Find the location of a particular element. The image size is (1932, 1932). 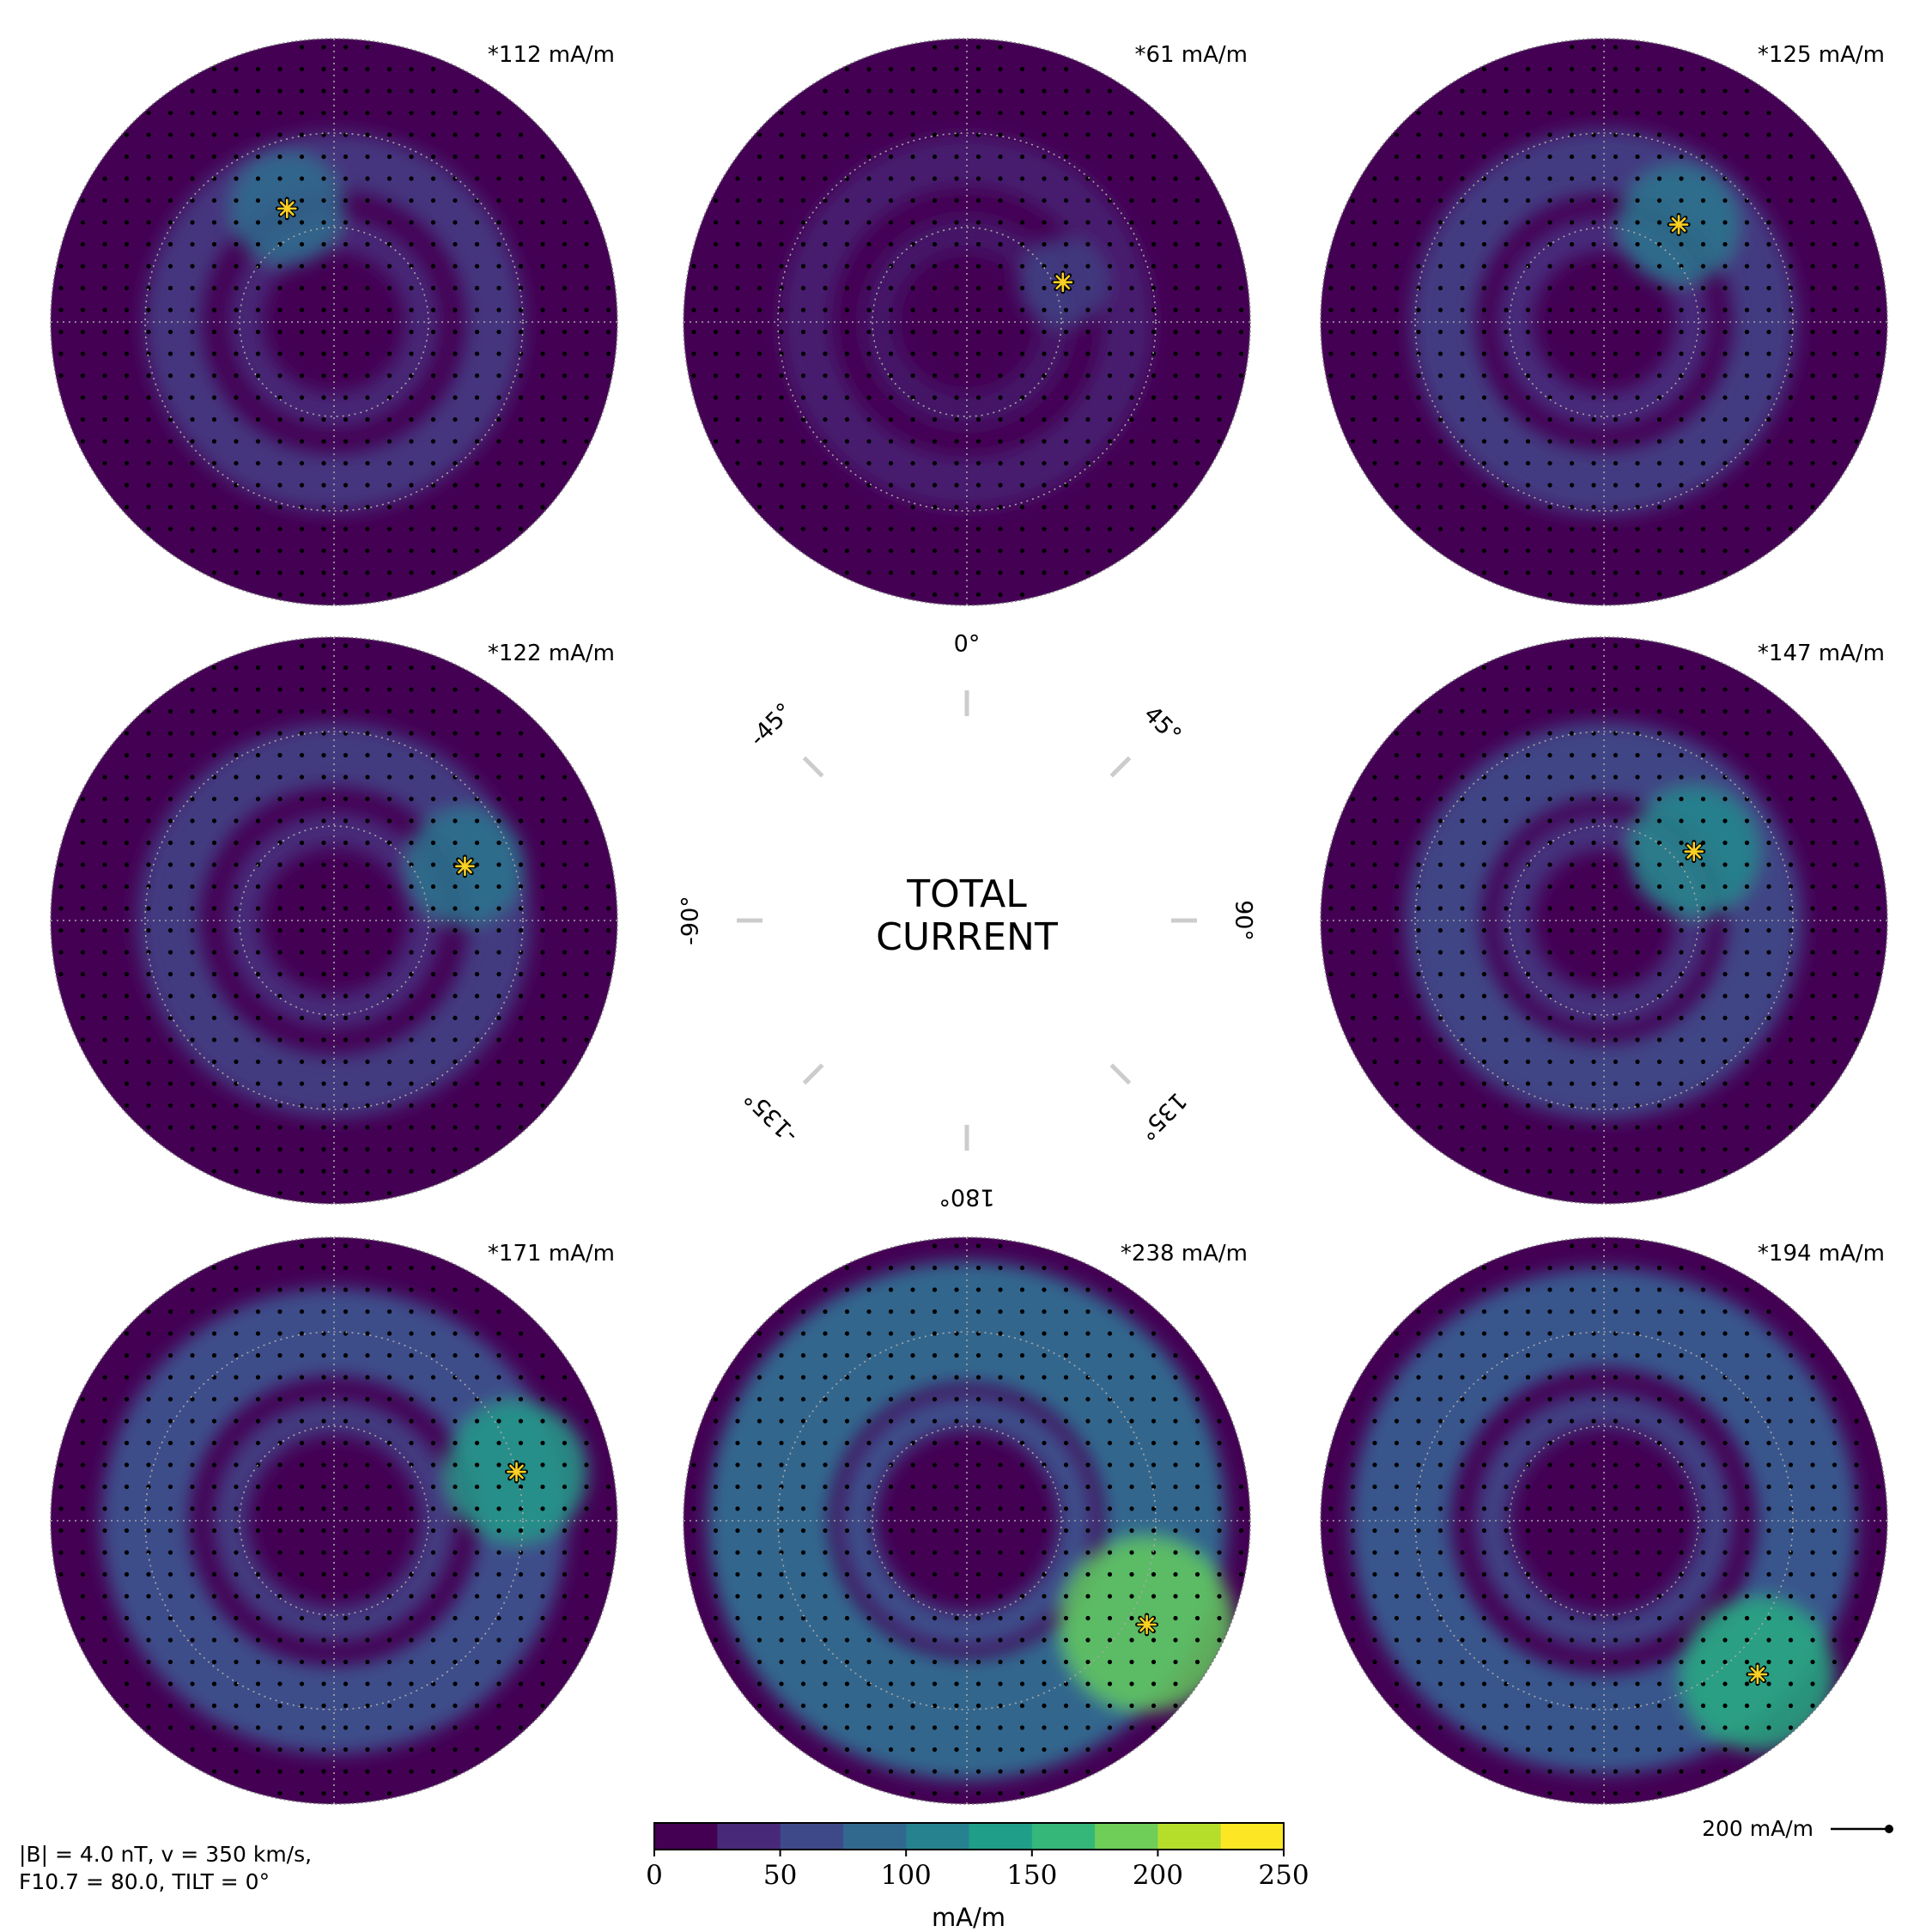

mlat-circle is located at coordinates (967, 322).